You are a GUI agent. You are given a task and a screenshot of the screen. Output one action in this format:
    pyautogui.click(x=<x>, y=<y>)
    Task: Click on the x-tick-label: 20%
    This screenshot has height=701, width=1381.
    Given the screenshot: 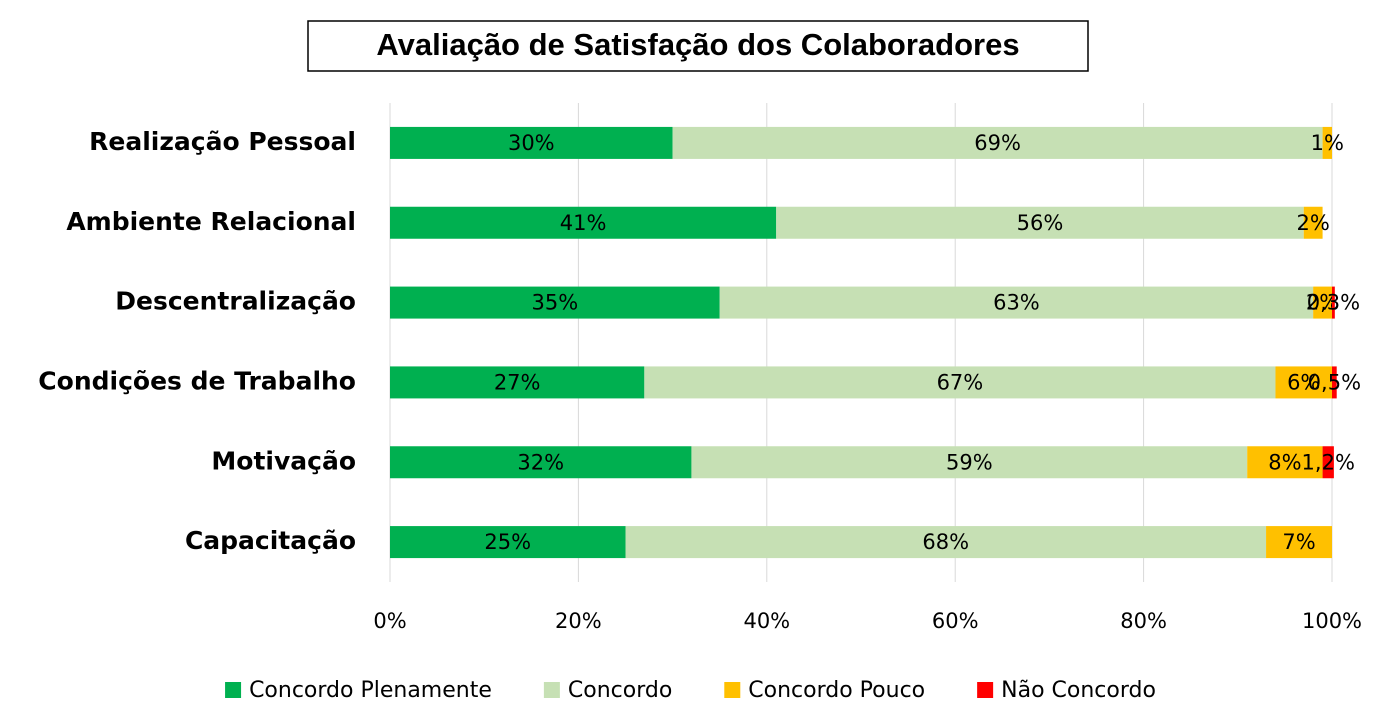 What is the action you would take?
    pyautogui.click(x=578, y=621)
    